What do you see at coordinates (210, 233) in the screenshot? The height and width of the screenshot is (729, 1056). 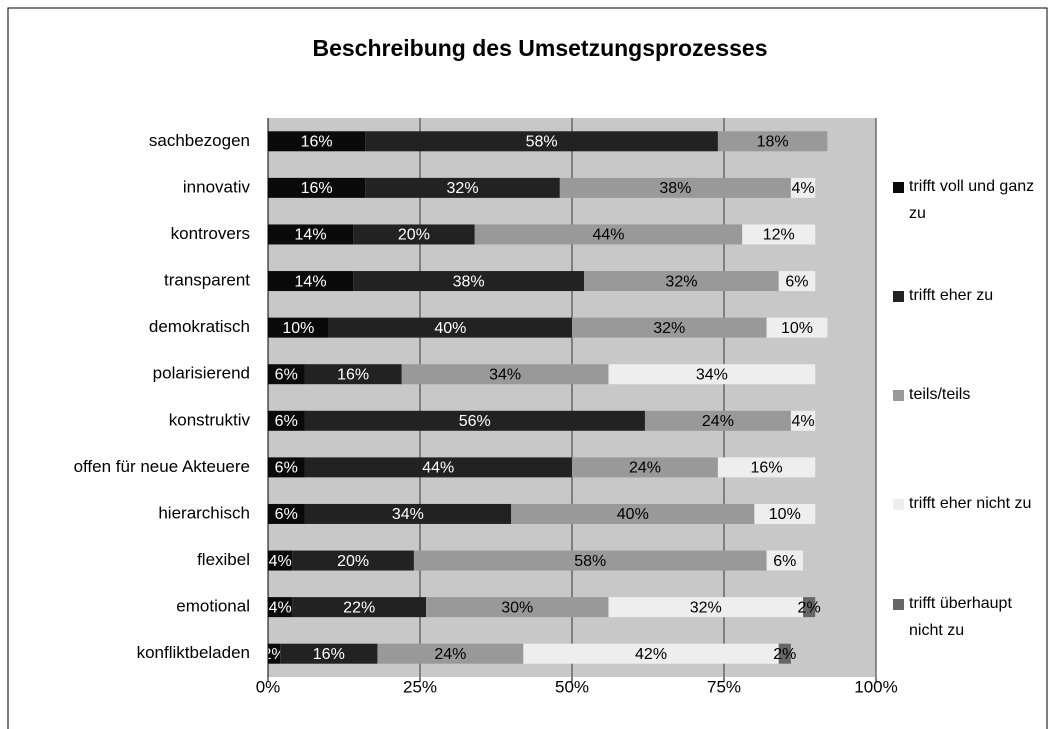 I see `y-tick-label: kontrovers` at bounding box center [210, 233].